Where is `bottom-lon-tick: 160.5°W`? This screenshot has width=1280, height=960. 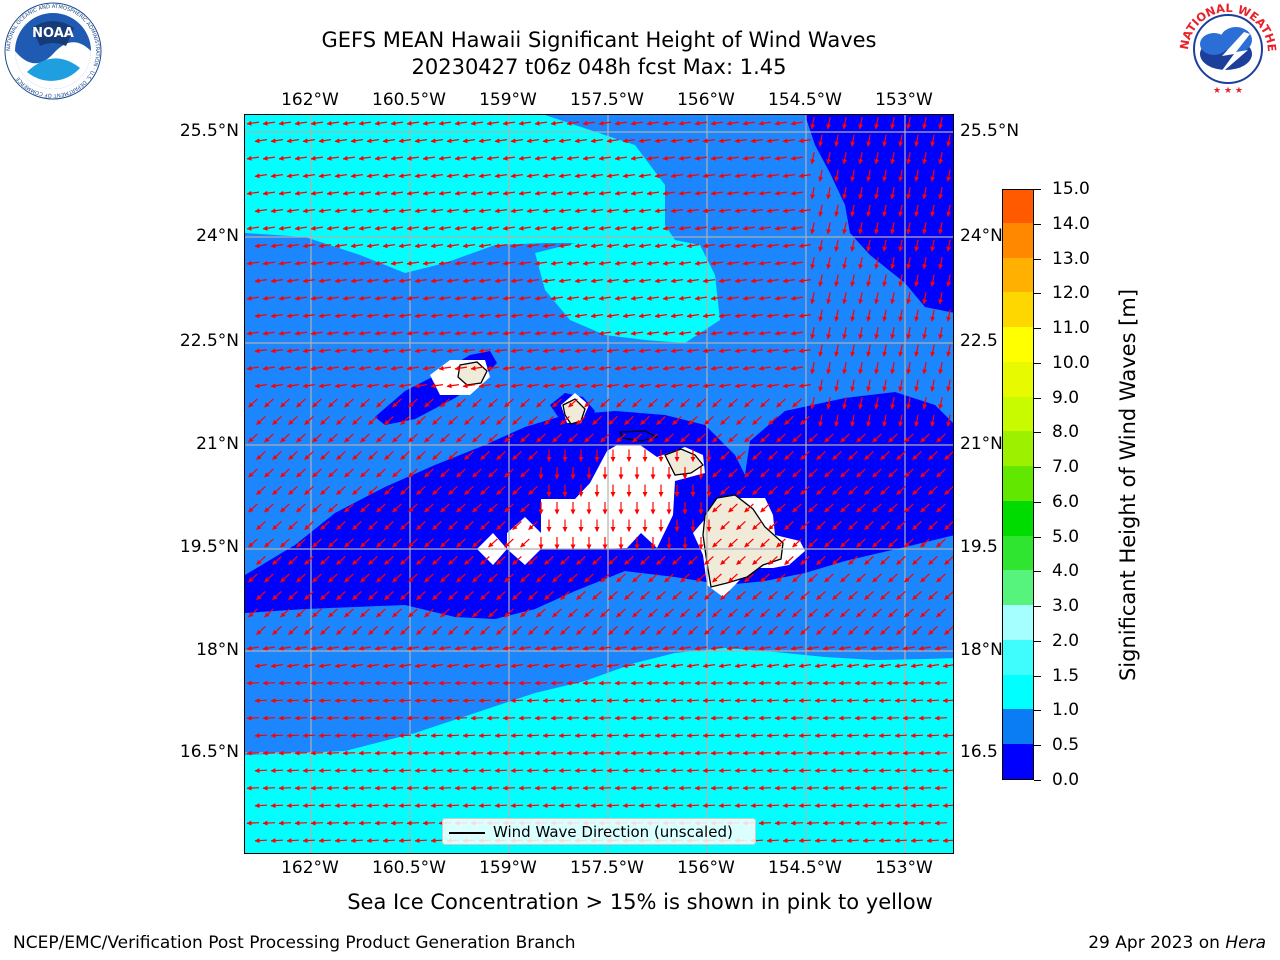
bottom-lon-tick: 160.5°W is located at coordinates (409, 868).